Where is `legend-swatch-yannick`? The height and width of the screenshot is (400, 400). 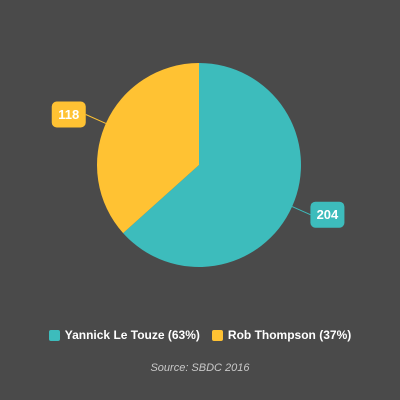 legend-swatch-yannick is located at coordinates (54, 335).